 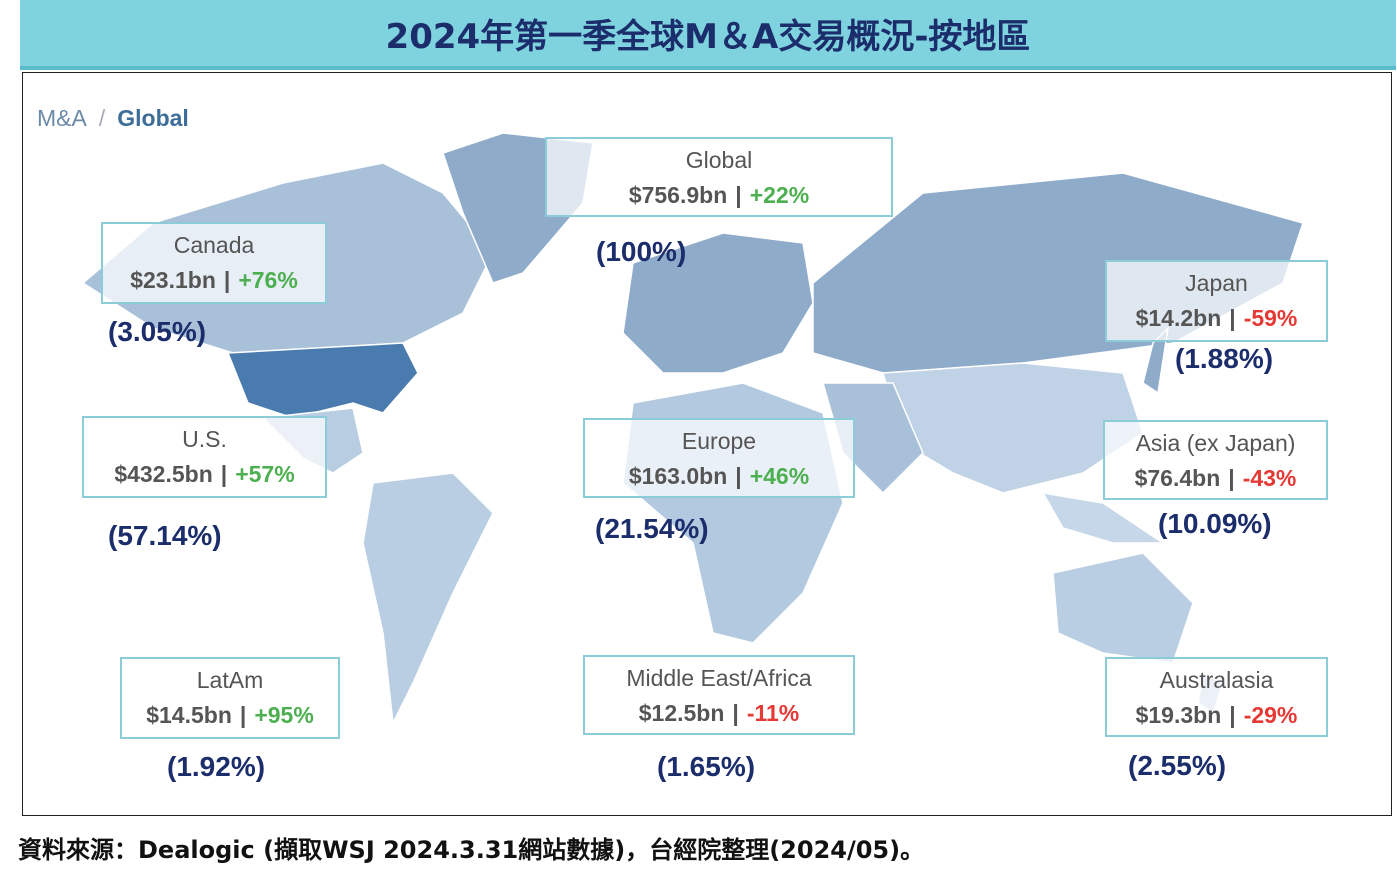 I want to click on region-callout: Middle East/Africa $12.5bn | -11%, so click(x=719, y=695).